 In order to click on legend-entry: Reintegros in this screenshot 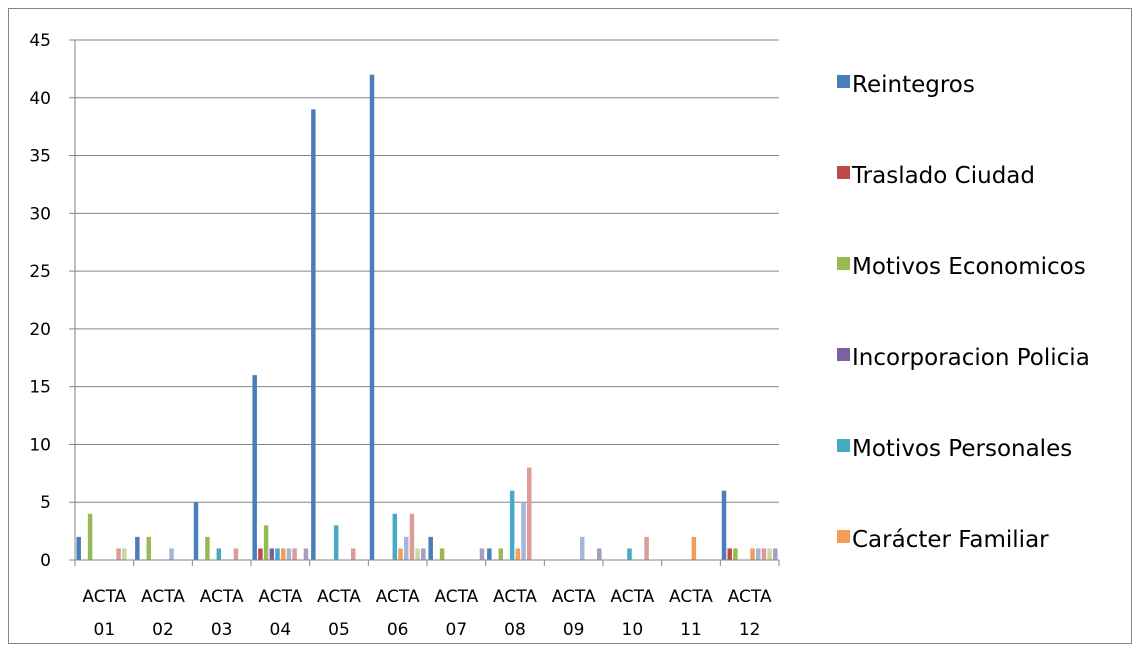, I will do `click(913, 85)`.